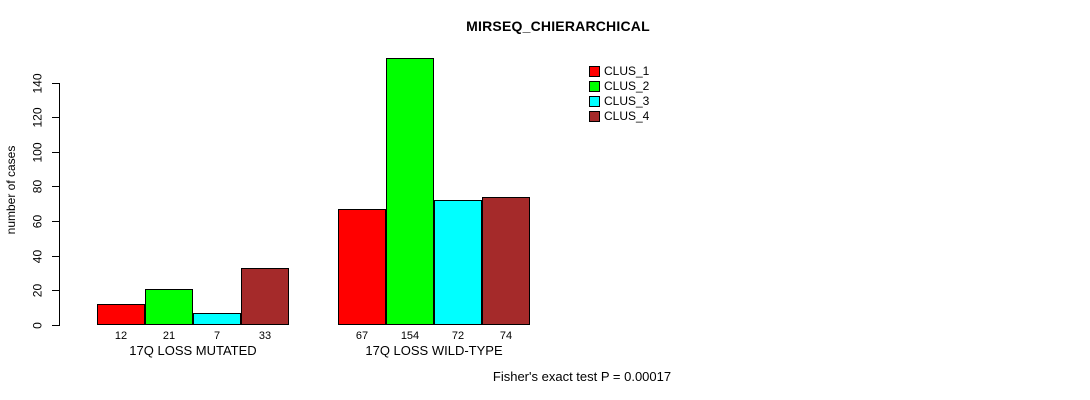 This screenshot has height=400, width=1090. Describe the element at coordinates (37, 186) in the screenshot. I see `y-tick-label: 80` at that location.